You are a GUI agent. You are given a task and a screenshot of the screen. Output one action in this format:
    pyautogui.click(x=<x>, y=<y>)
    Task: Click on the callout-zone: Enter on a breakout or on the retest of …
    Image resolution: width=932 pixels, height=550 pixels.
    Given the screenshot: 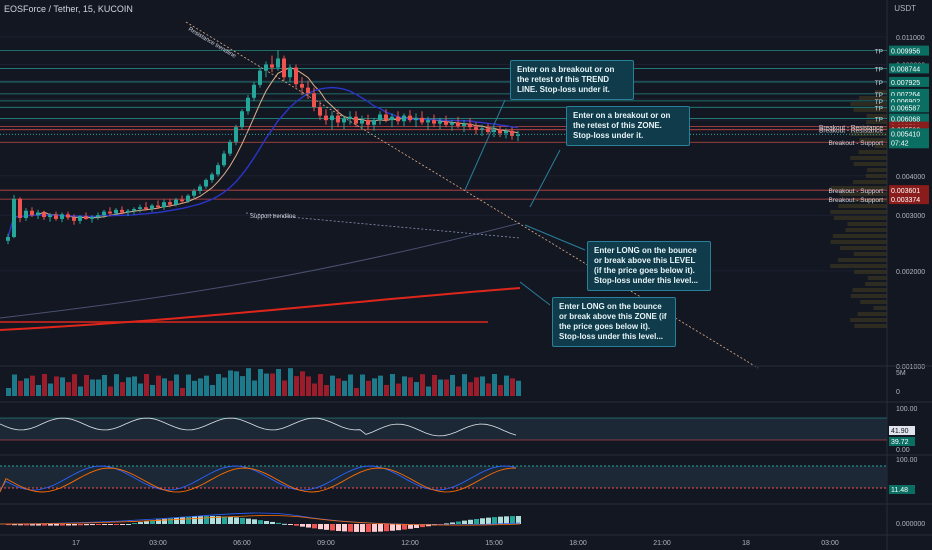 What is the action you would take?
    pyautogui.click(x=628, y=126)
    